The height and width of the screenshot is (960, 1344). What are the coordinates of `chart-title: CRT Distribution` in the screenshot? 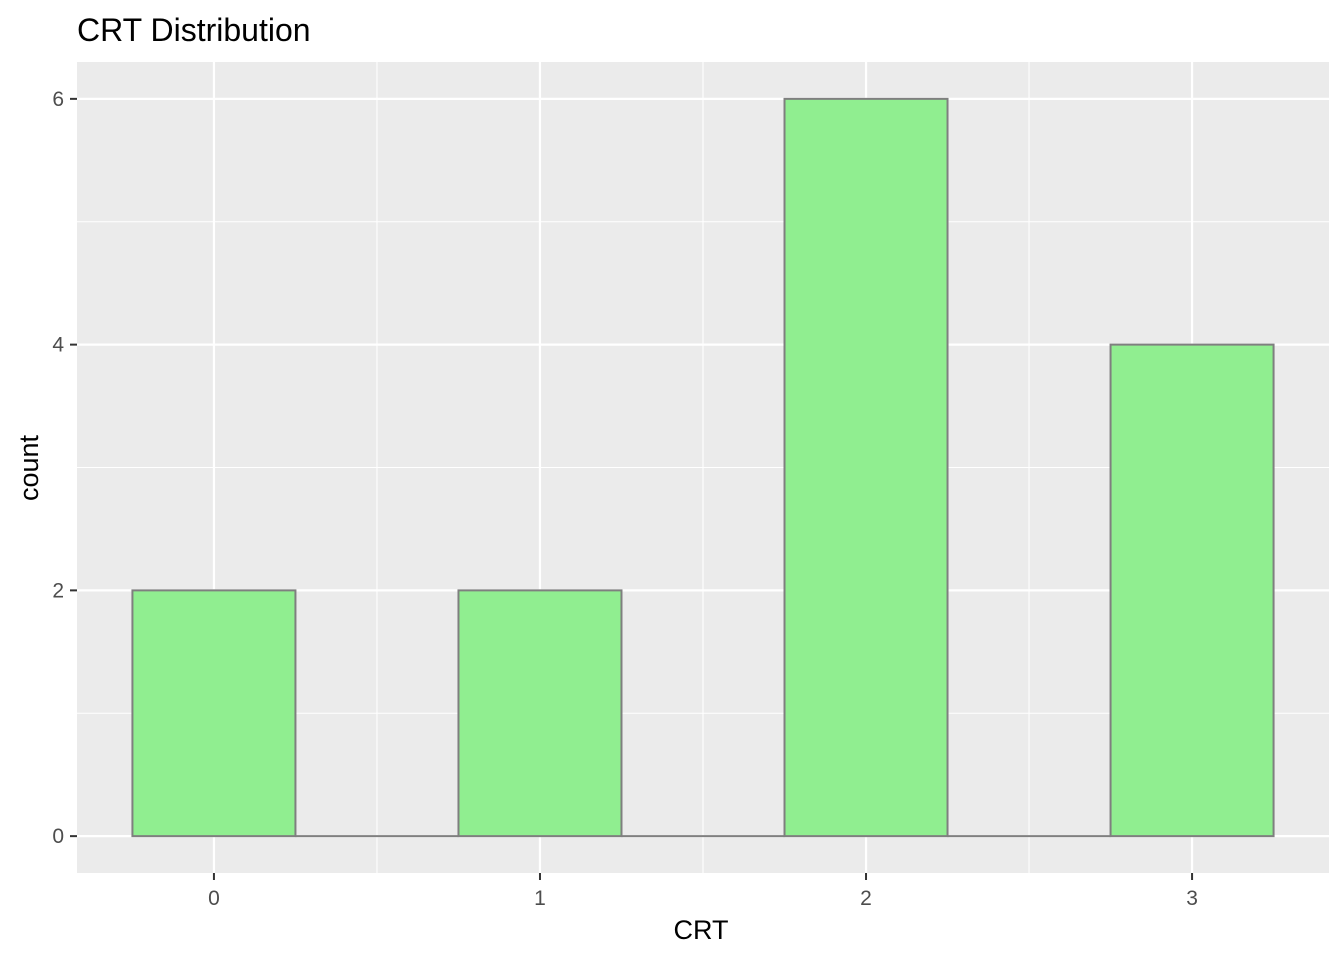 It's located at (194, 30).